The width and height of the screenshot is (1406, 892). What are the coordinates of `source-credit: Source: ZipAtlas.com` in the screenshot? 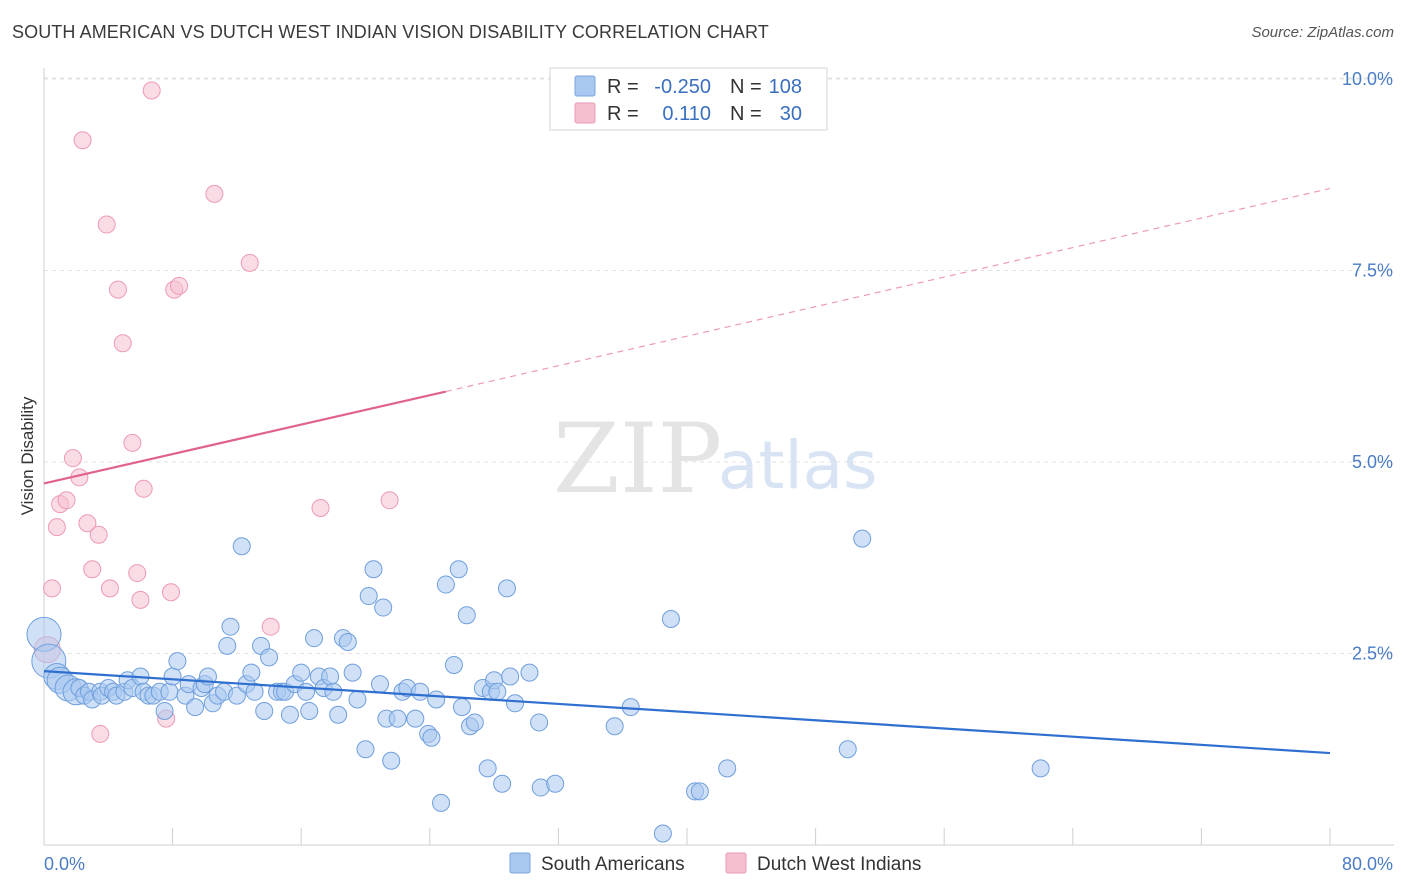 It's located at (1322, 32).